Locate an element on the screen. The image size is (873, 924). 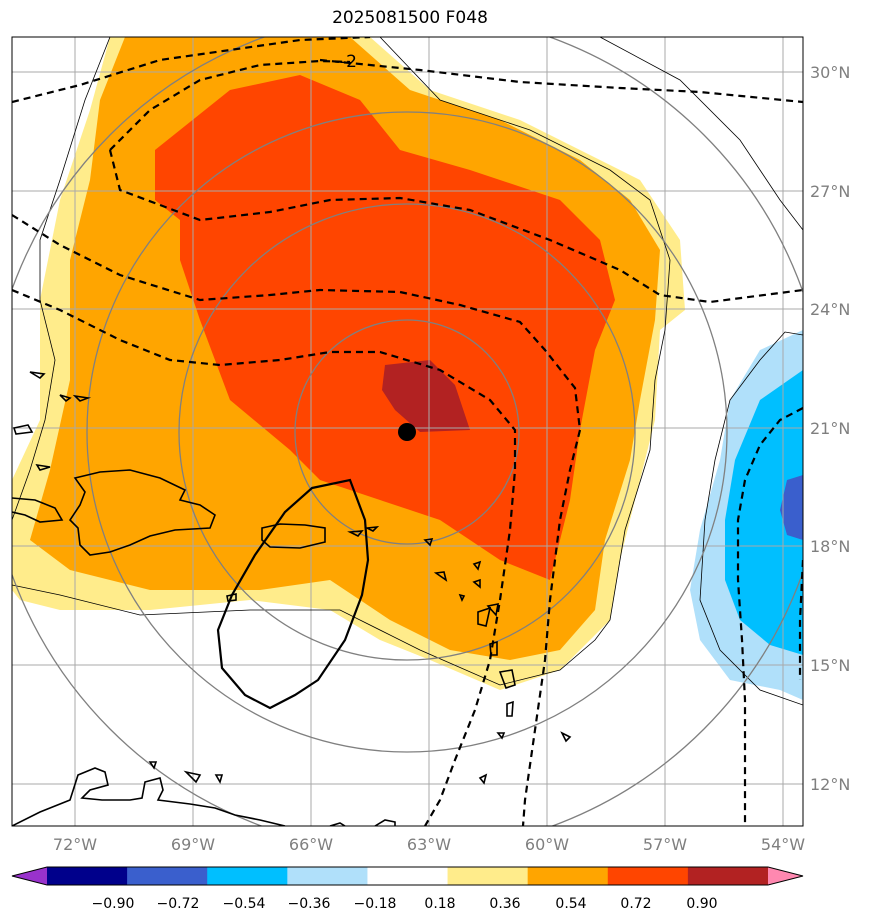
colorbar-outline is located at coordinates (407, 876).